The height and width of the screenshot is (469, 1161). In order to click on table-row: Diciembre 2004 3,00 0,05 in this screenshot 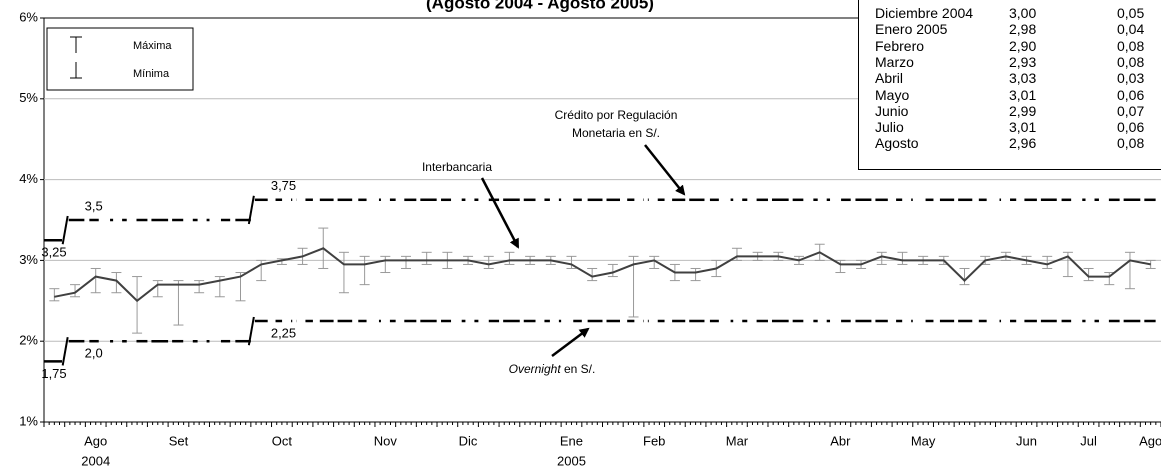, I will do `click(1010, 13)`.